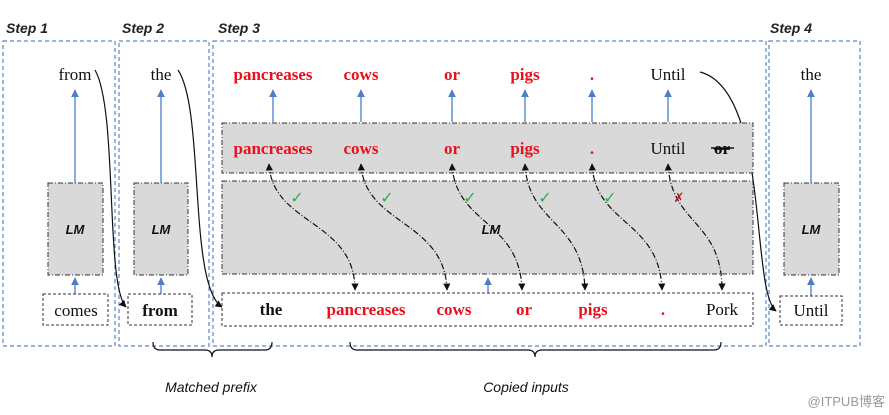  Describe the element at coordinates (272, 74) in the screenshot. I see `step3-output-0: pancreases` at that location.